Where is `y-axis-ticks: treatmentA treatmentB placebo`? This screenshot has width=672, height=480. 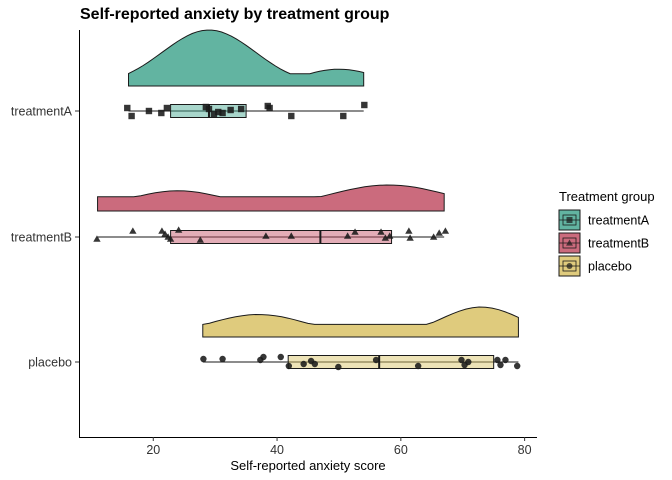 y-axis-ticks: treatmentA treatmentB placebo is located at coordinates (45, 237).